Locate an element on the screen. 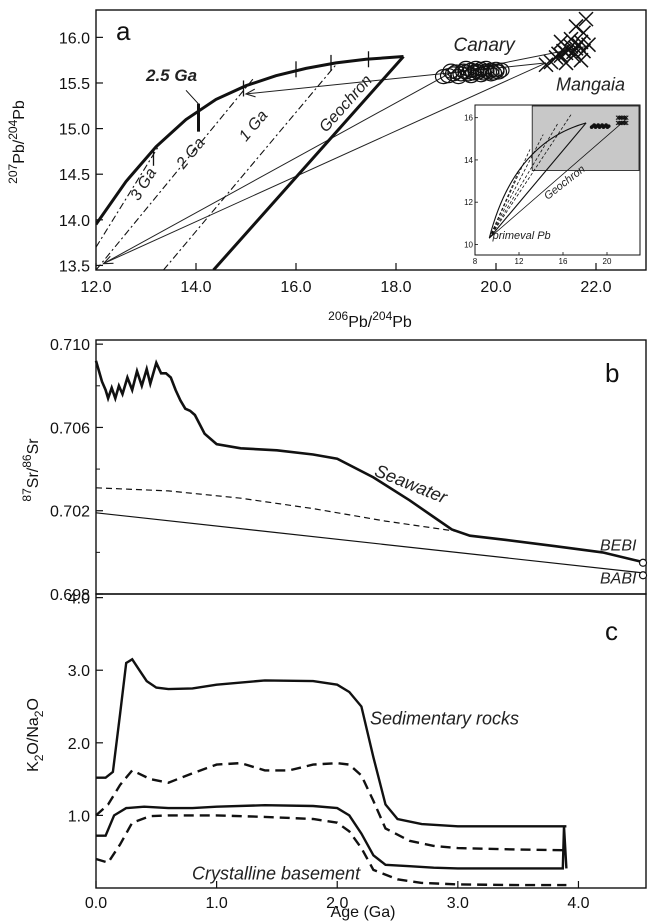 This screenshot has height=922, width=648. age-label-2-5ga: 2.5 Ga is located at coordinates (171, 75).